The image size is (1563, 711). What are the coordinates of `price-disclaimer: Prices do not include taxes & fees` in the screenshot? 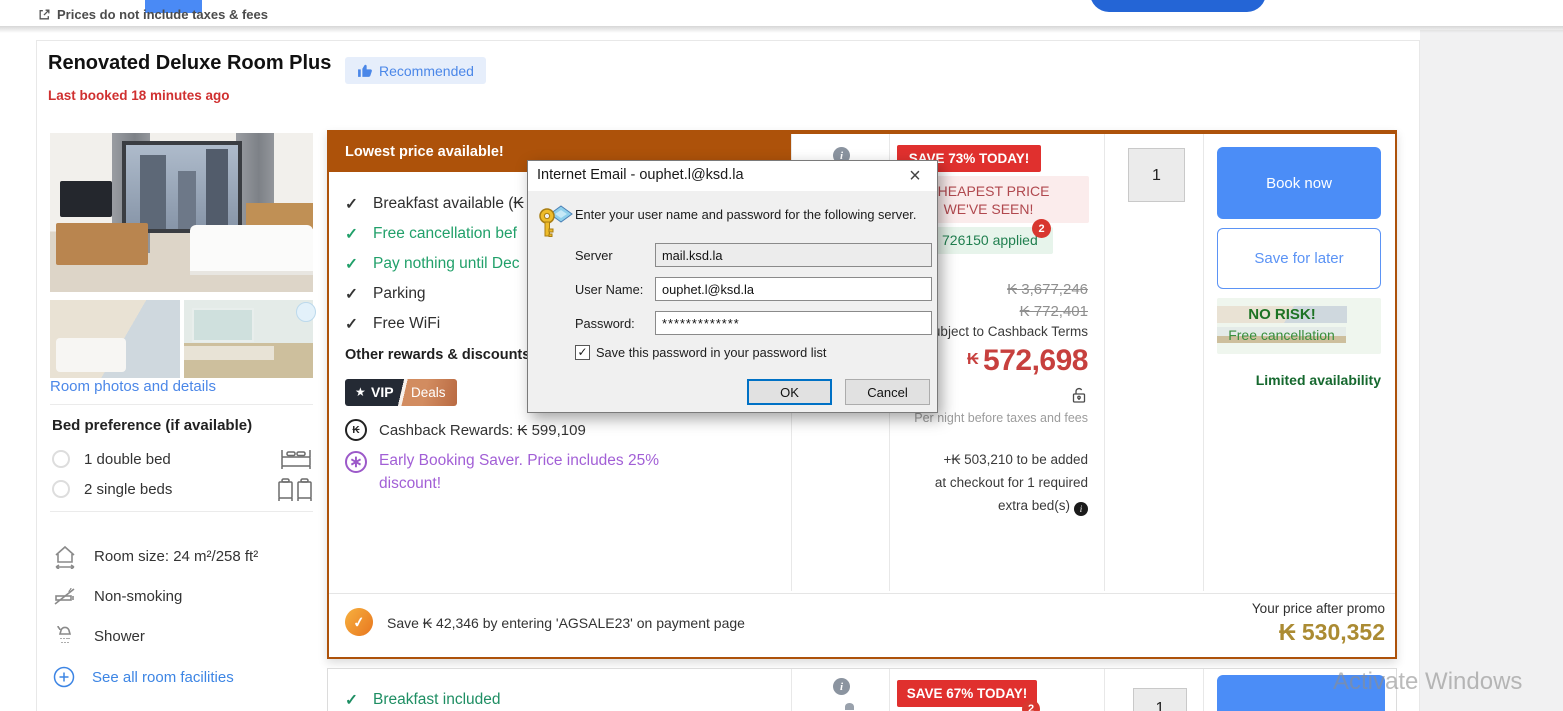 It's located at (153, 14).